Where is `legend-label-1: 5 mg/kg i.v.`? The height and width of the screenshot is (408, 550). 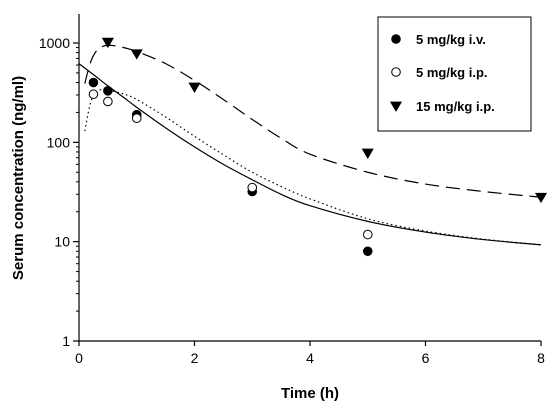 legend-label-1: 5 mg/kg i.v. is located at coordinates (451, 39).